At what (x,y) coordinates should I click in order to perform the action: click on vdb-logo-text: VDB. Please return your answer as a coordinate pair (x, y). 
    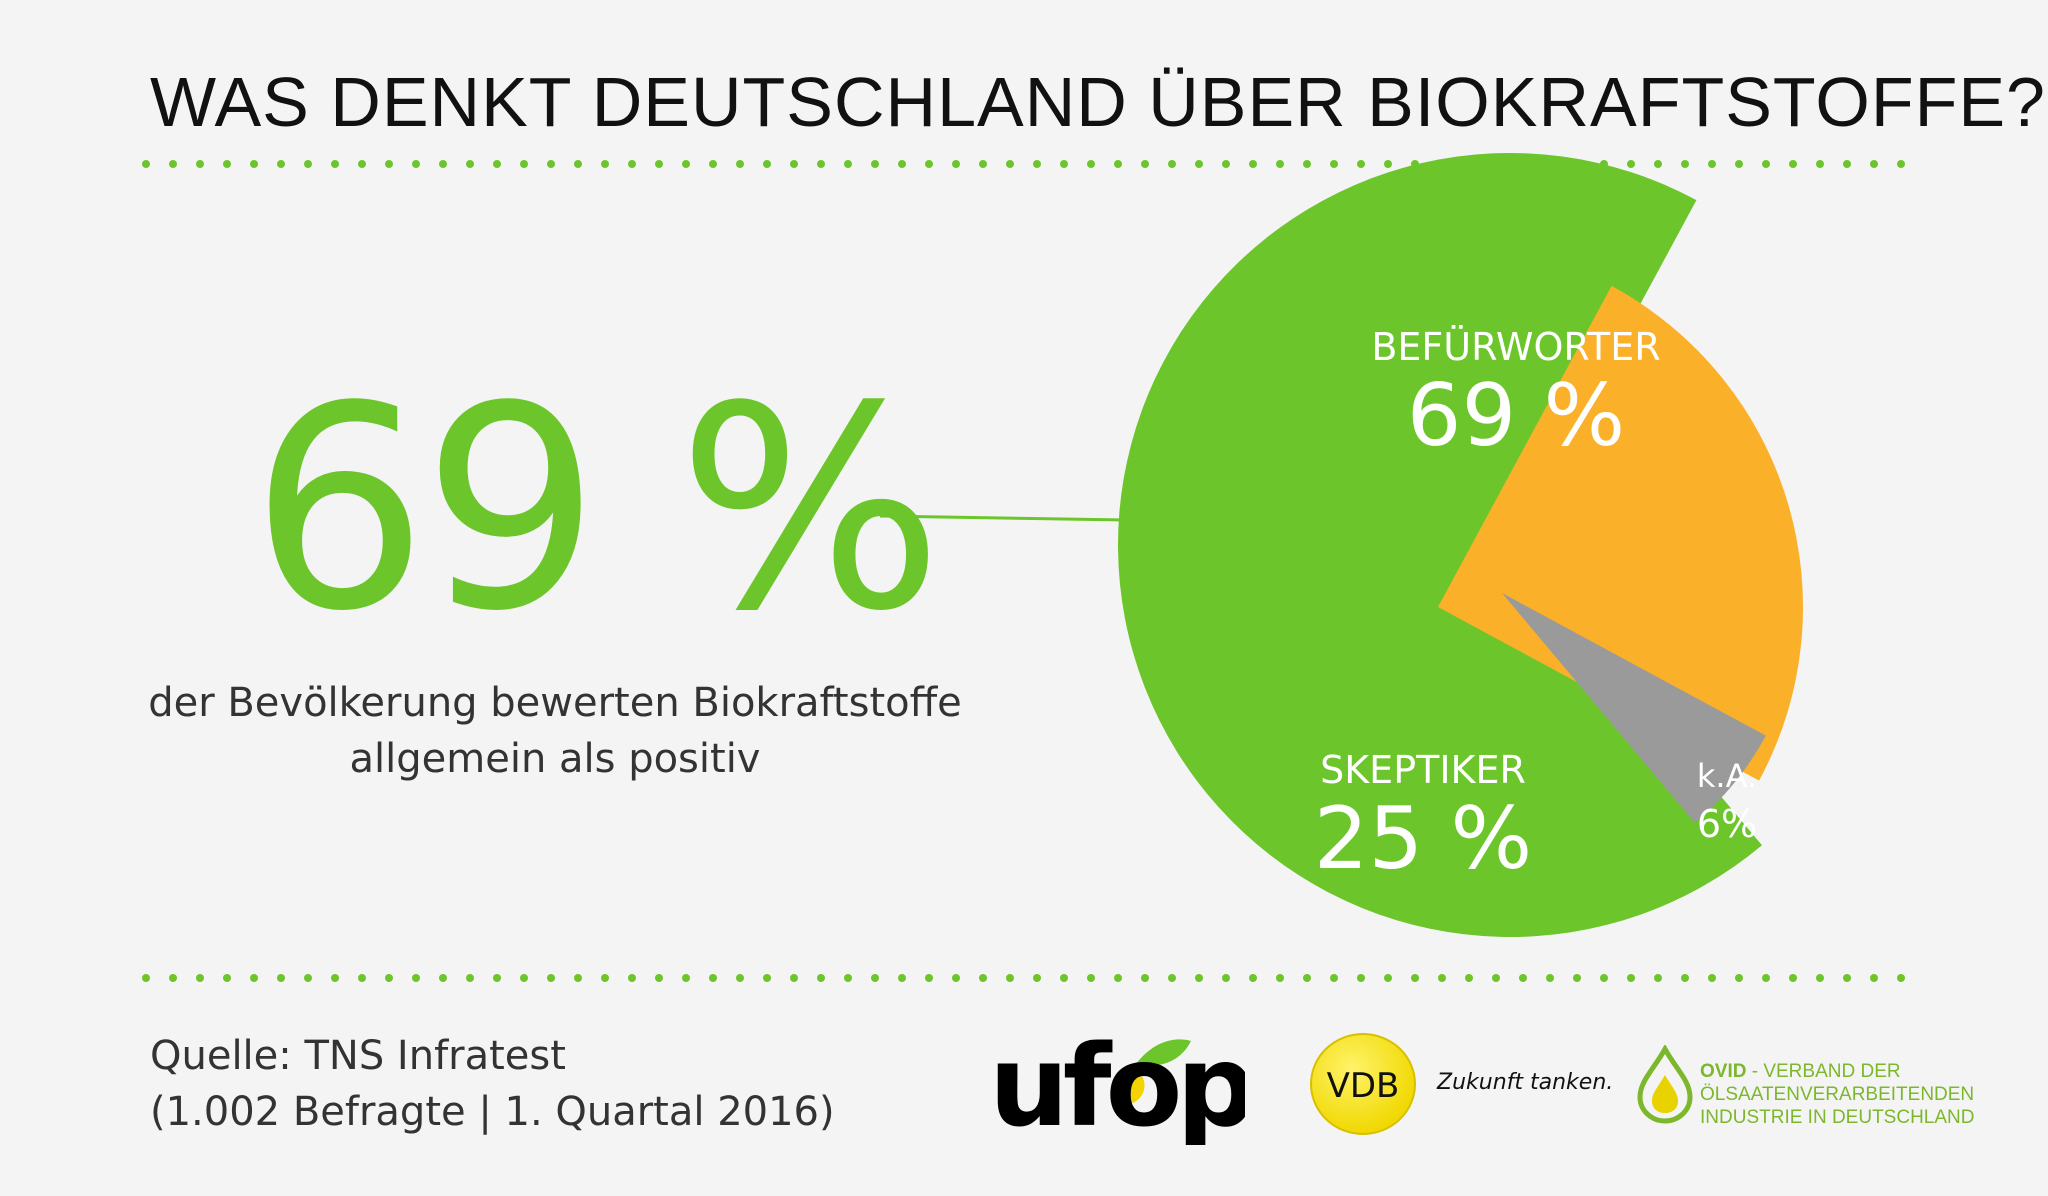
    Looking at the image, I should click on (1363, 1086).